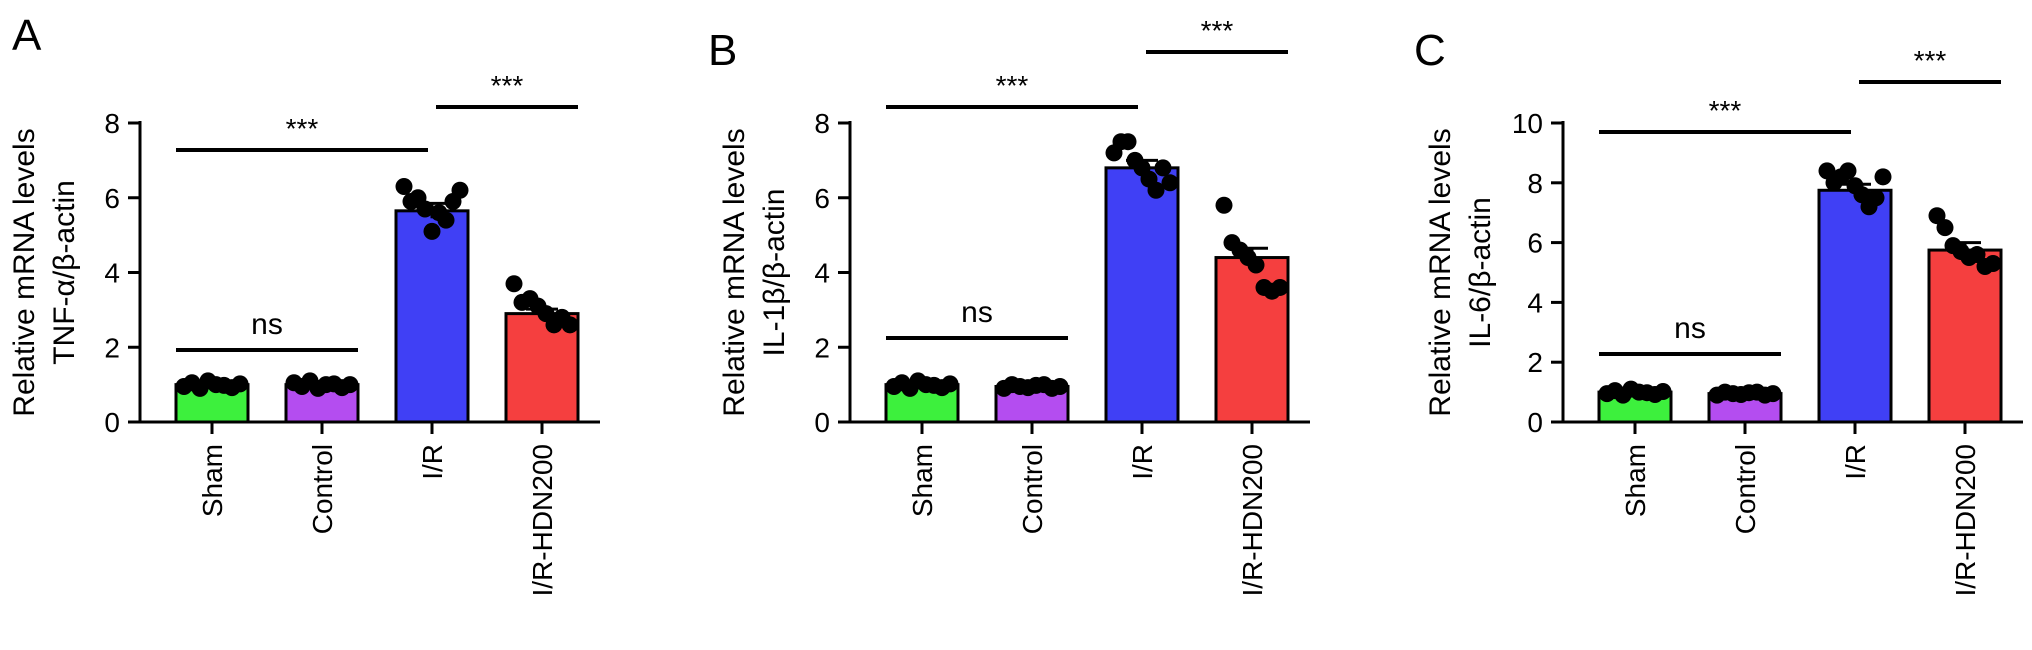 The image size is (2032, 650). I want to click on panel-label: A, so click(27, 35).